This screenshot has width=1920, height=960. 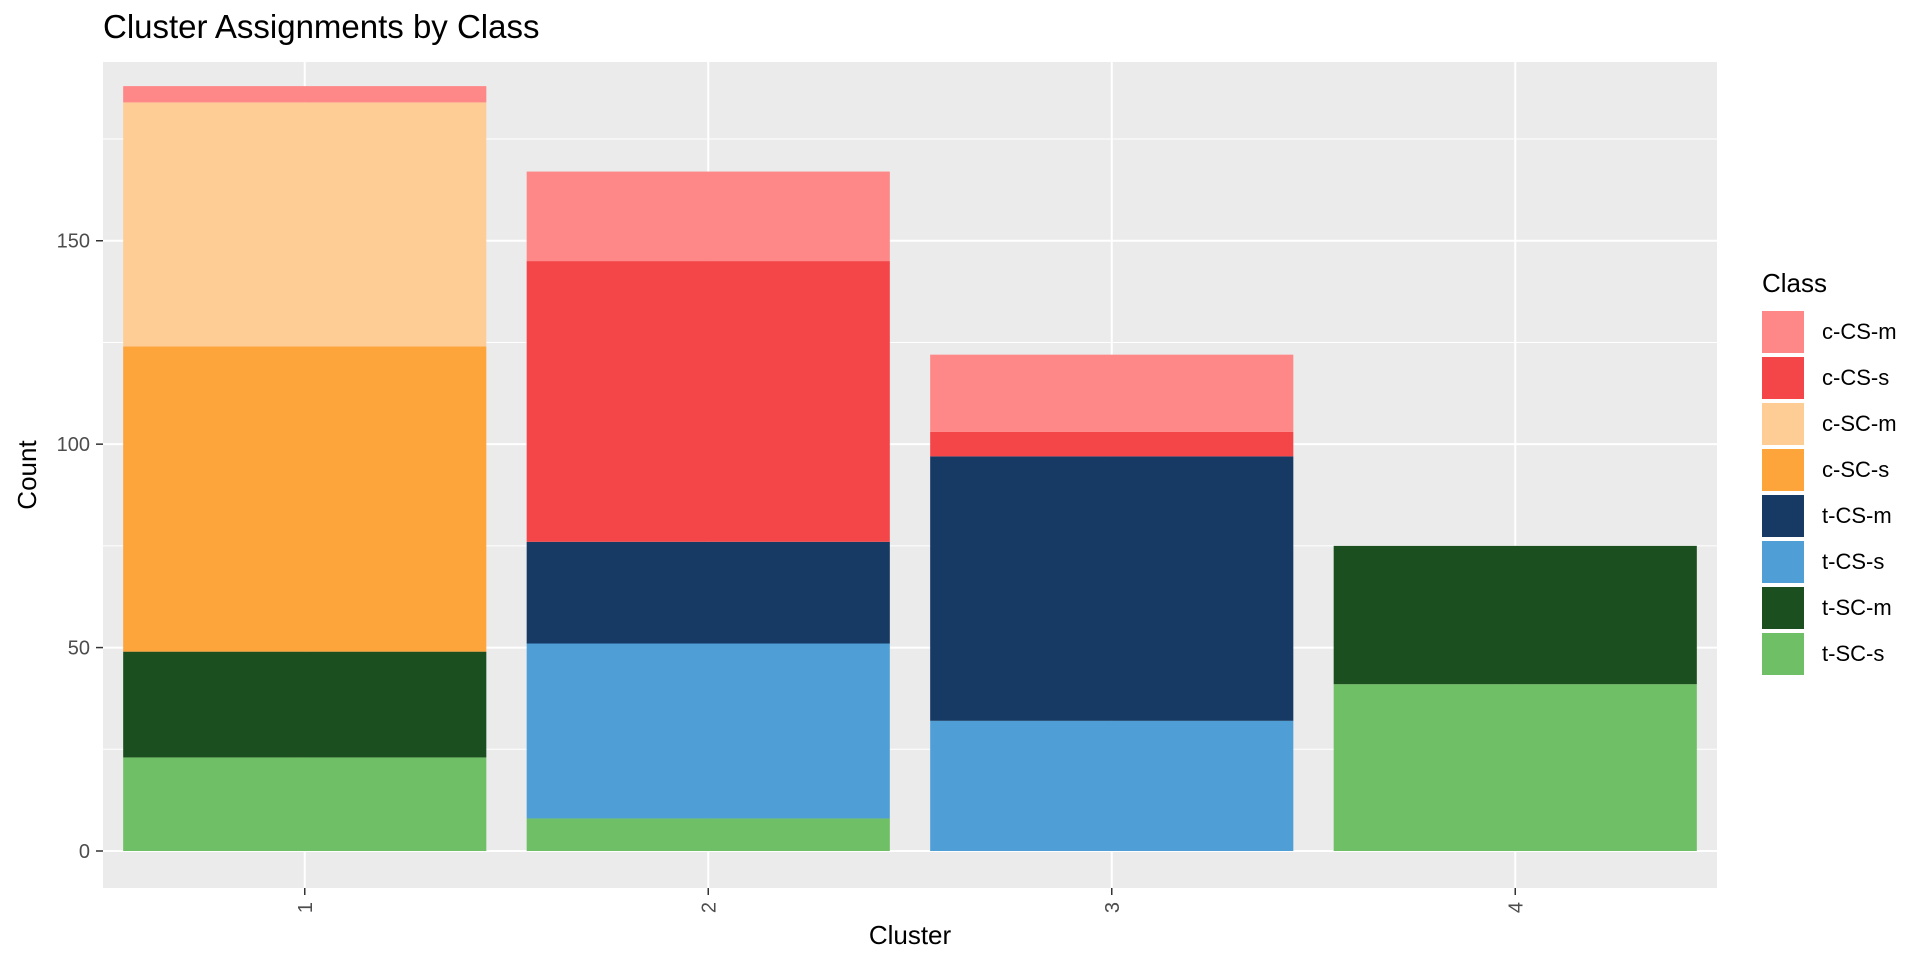 I want to click on legend-item-t-CS-m: t-CS-m, so click(x=1829, y=516).